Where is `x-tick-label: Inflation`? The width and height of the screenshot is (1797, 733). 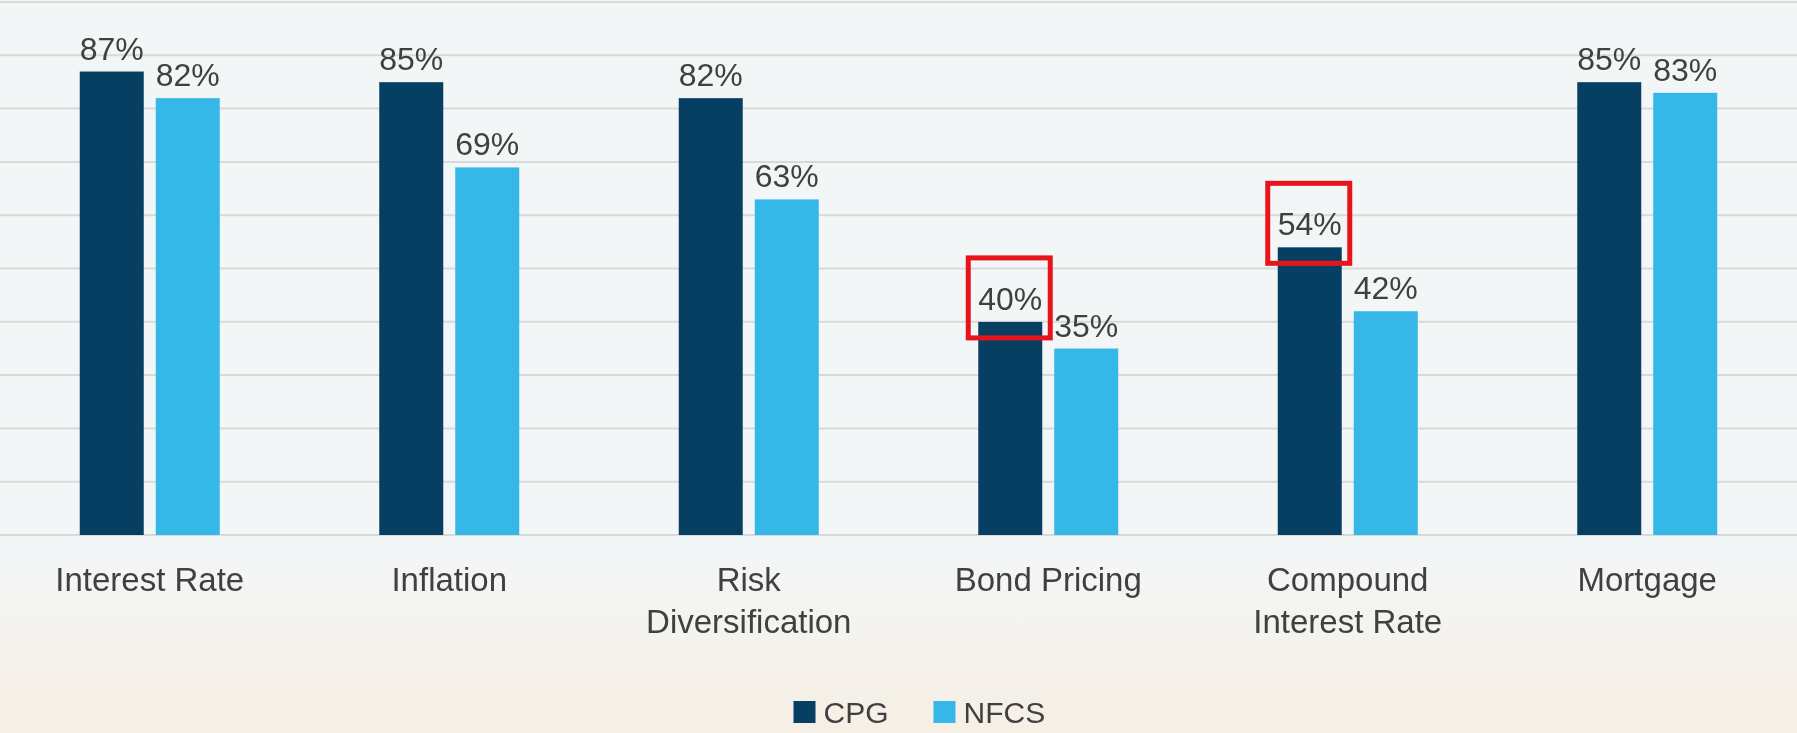 x-tick-label: Inflation is located at coordinates (449, 579).